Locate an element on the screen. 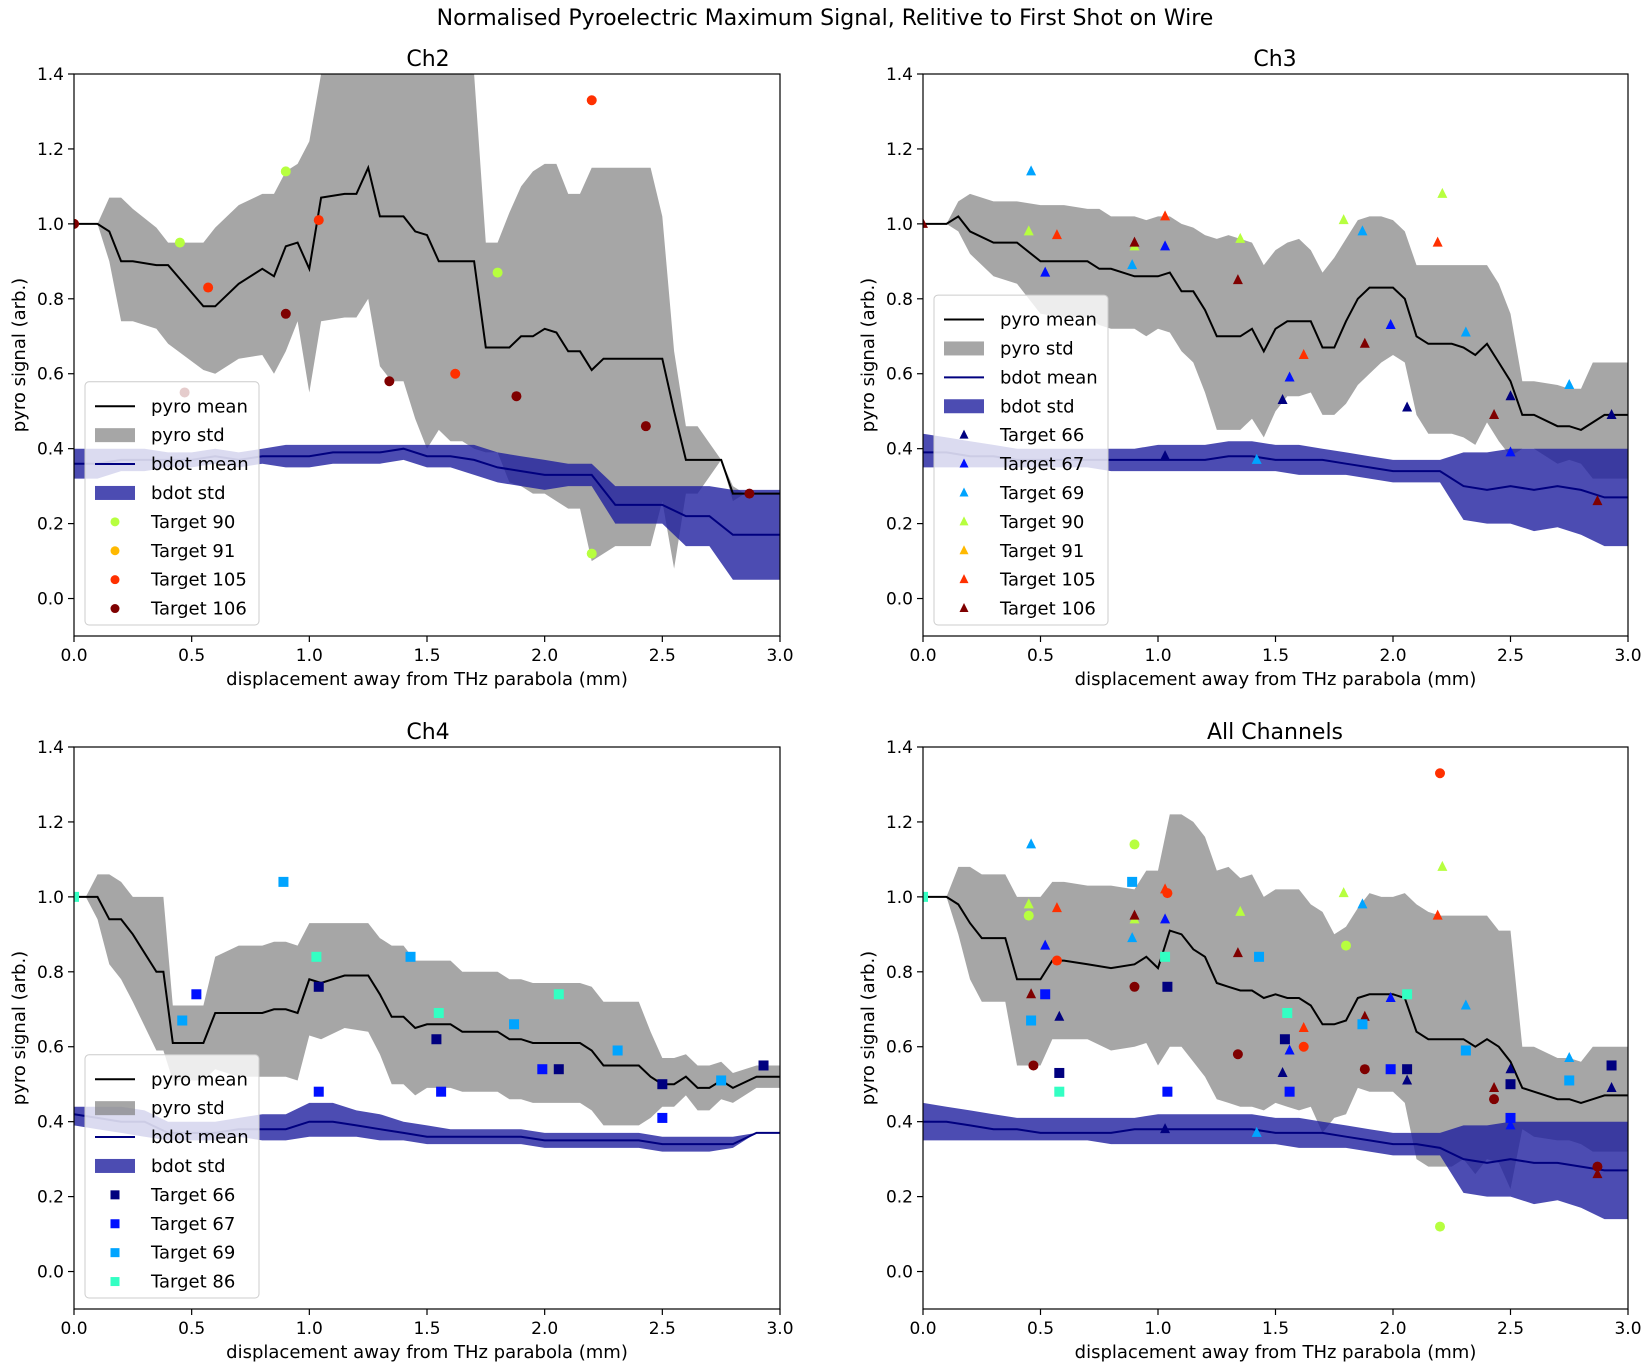  x-tick-label: 3.0 is located at coordinates (1627, 656).